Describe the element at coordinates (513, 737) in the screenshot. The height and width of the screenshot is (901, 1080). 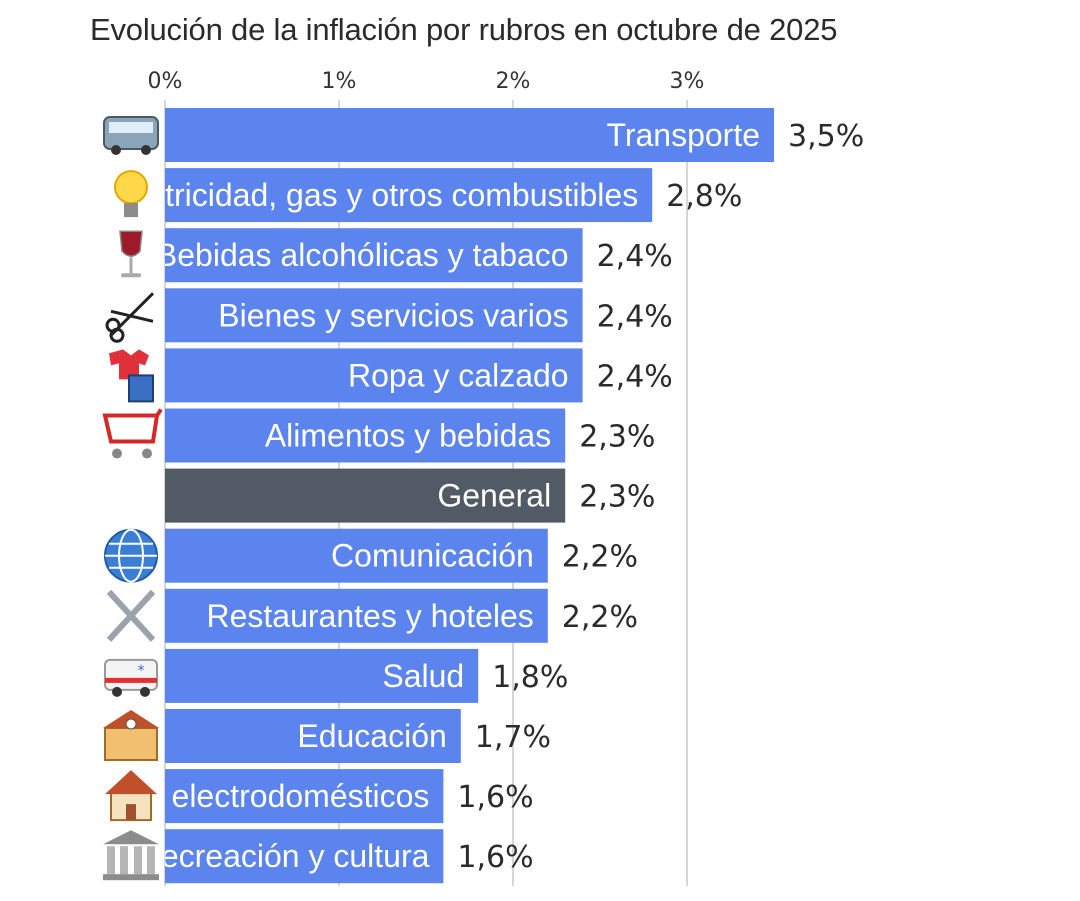
I see `bar-value-label: 1,7%` at that location.